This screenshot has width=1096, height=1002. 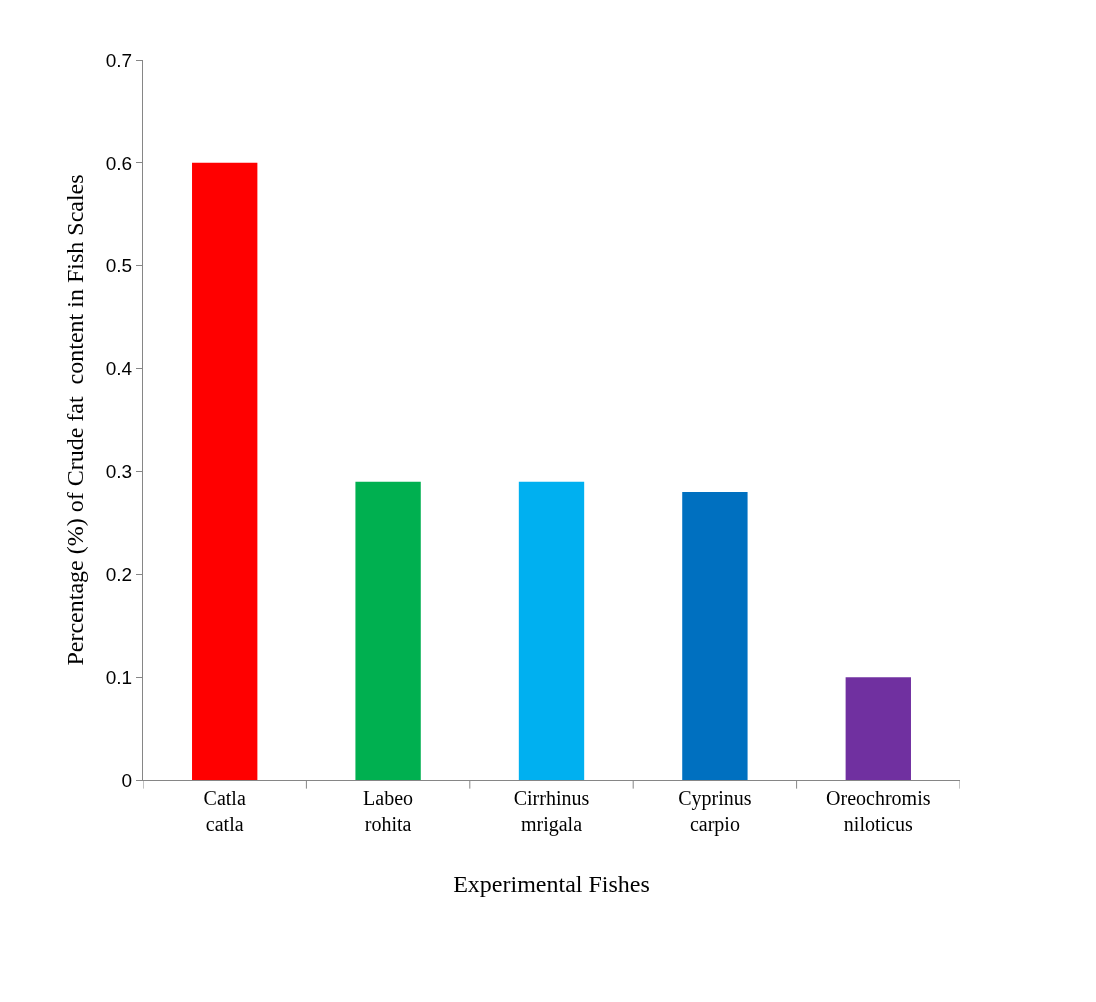 I want to click on y-axis-title: Percentage (%) of Crude fat content in Fish Scales, so click(x=74, y=420).